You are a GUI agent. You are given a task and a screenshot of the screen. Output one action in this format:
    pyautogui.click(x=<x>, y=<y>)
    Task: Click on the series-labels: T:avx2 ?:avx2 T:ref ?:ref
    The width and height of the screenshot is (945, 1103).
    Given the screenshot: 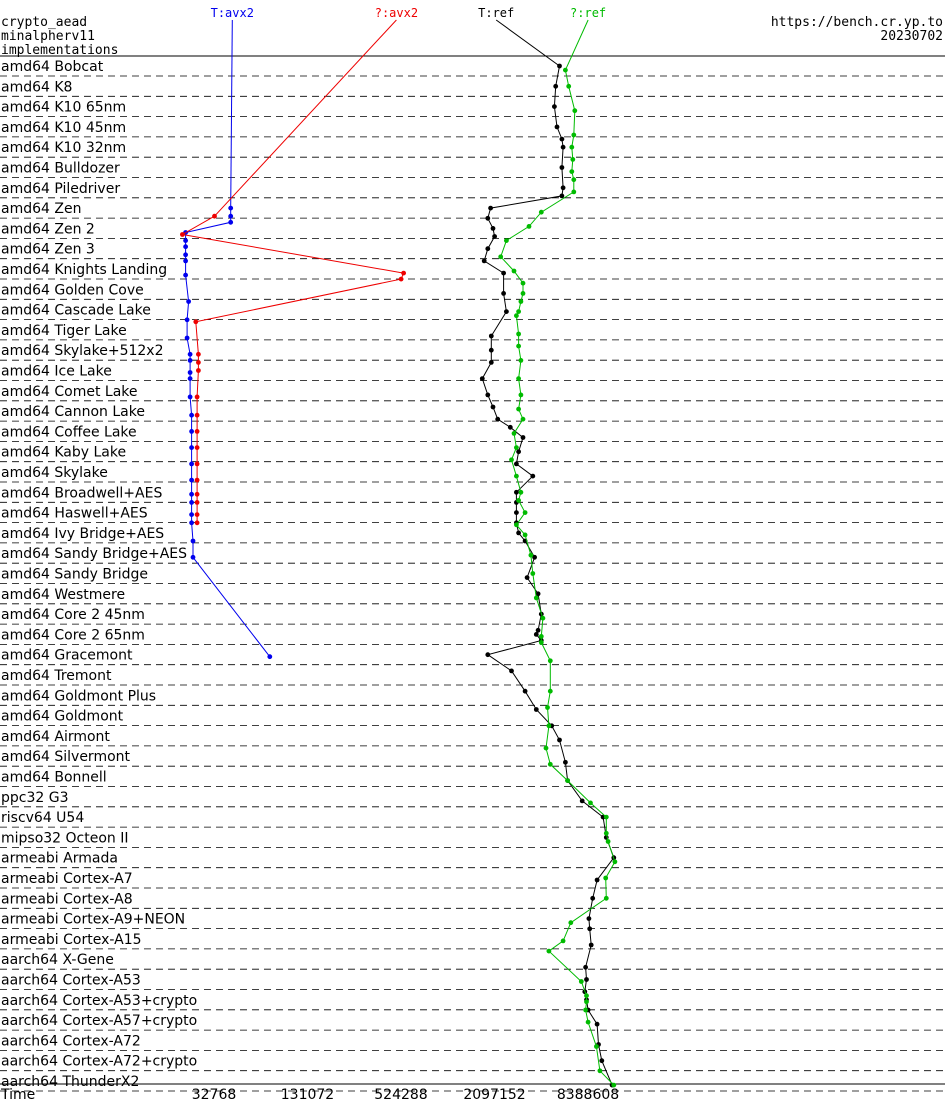 What is the action you would take?
    pyautogui.click(x=408, y=111)
    